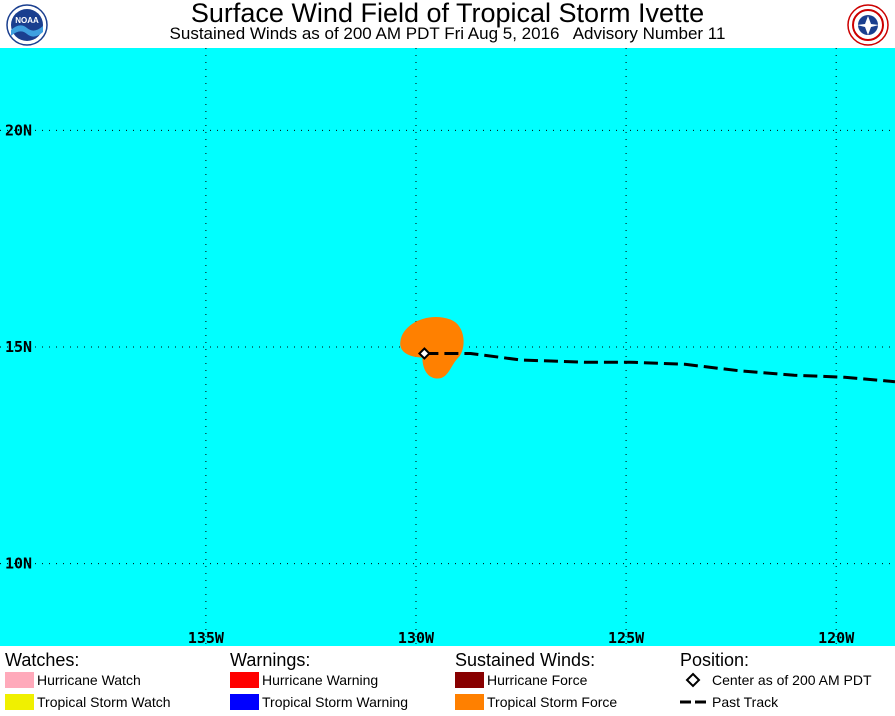 Image resolution: width=895 pixels, height=716 pixels. What do you see at coordinates (469, 680) in the screenshot?
I see `hurricane-force-swatch` at bounding box center [469, 680].